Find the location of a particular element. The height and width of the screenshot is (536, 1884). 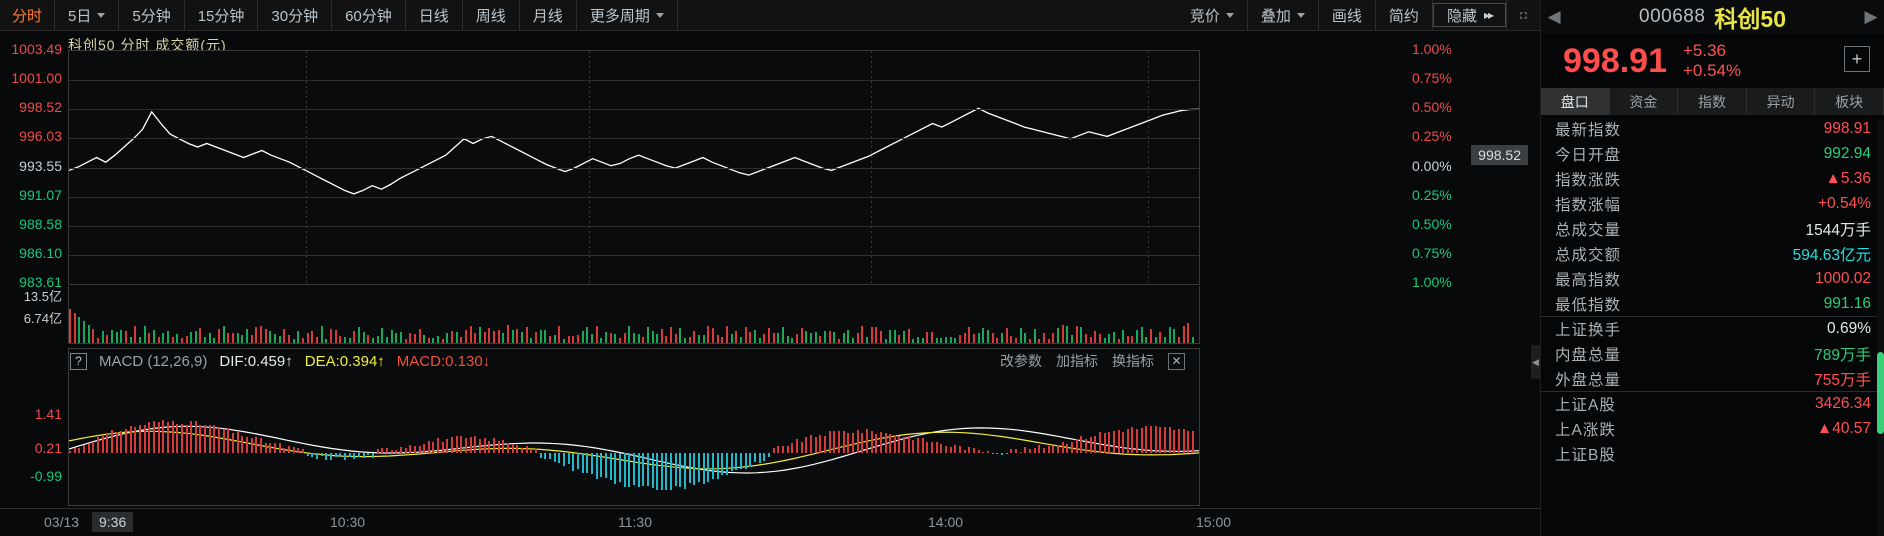

tab-4: 异动 is located at coordinates (1781, 101).